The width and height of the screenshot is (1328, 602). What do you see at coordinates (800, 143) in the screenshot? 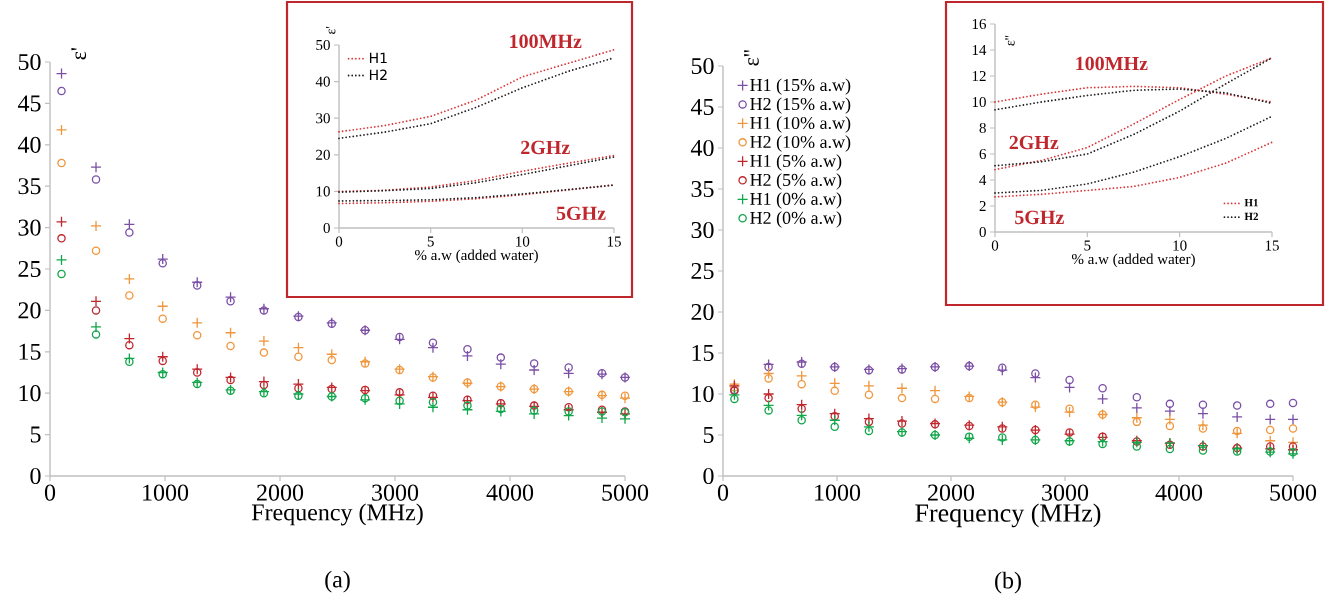
I see `legend-label: H2 (10% a.w)` at bounding box center [800, 143].